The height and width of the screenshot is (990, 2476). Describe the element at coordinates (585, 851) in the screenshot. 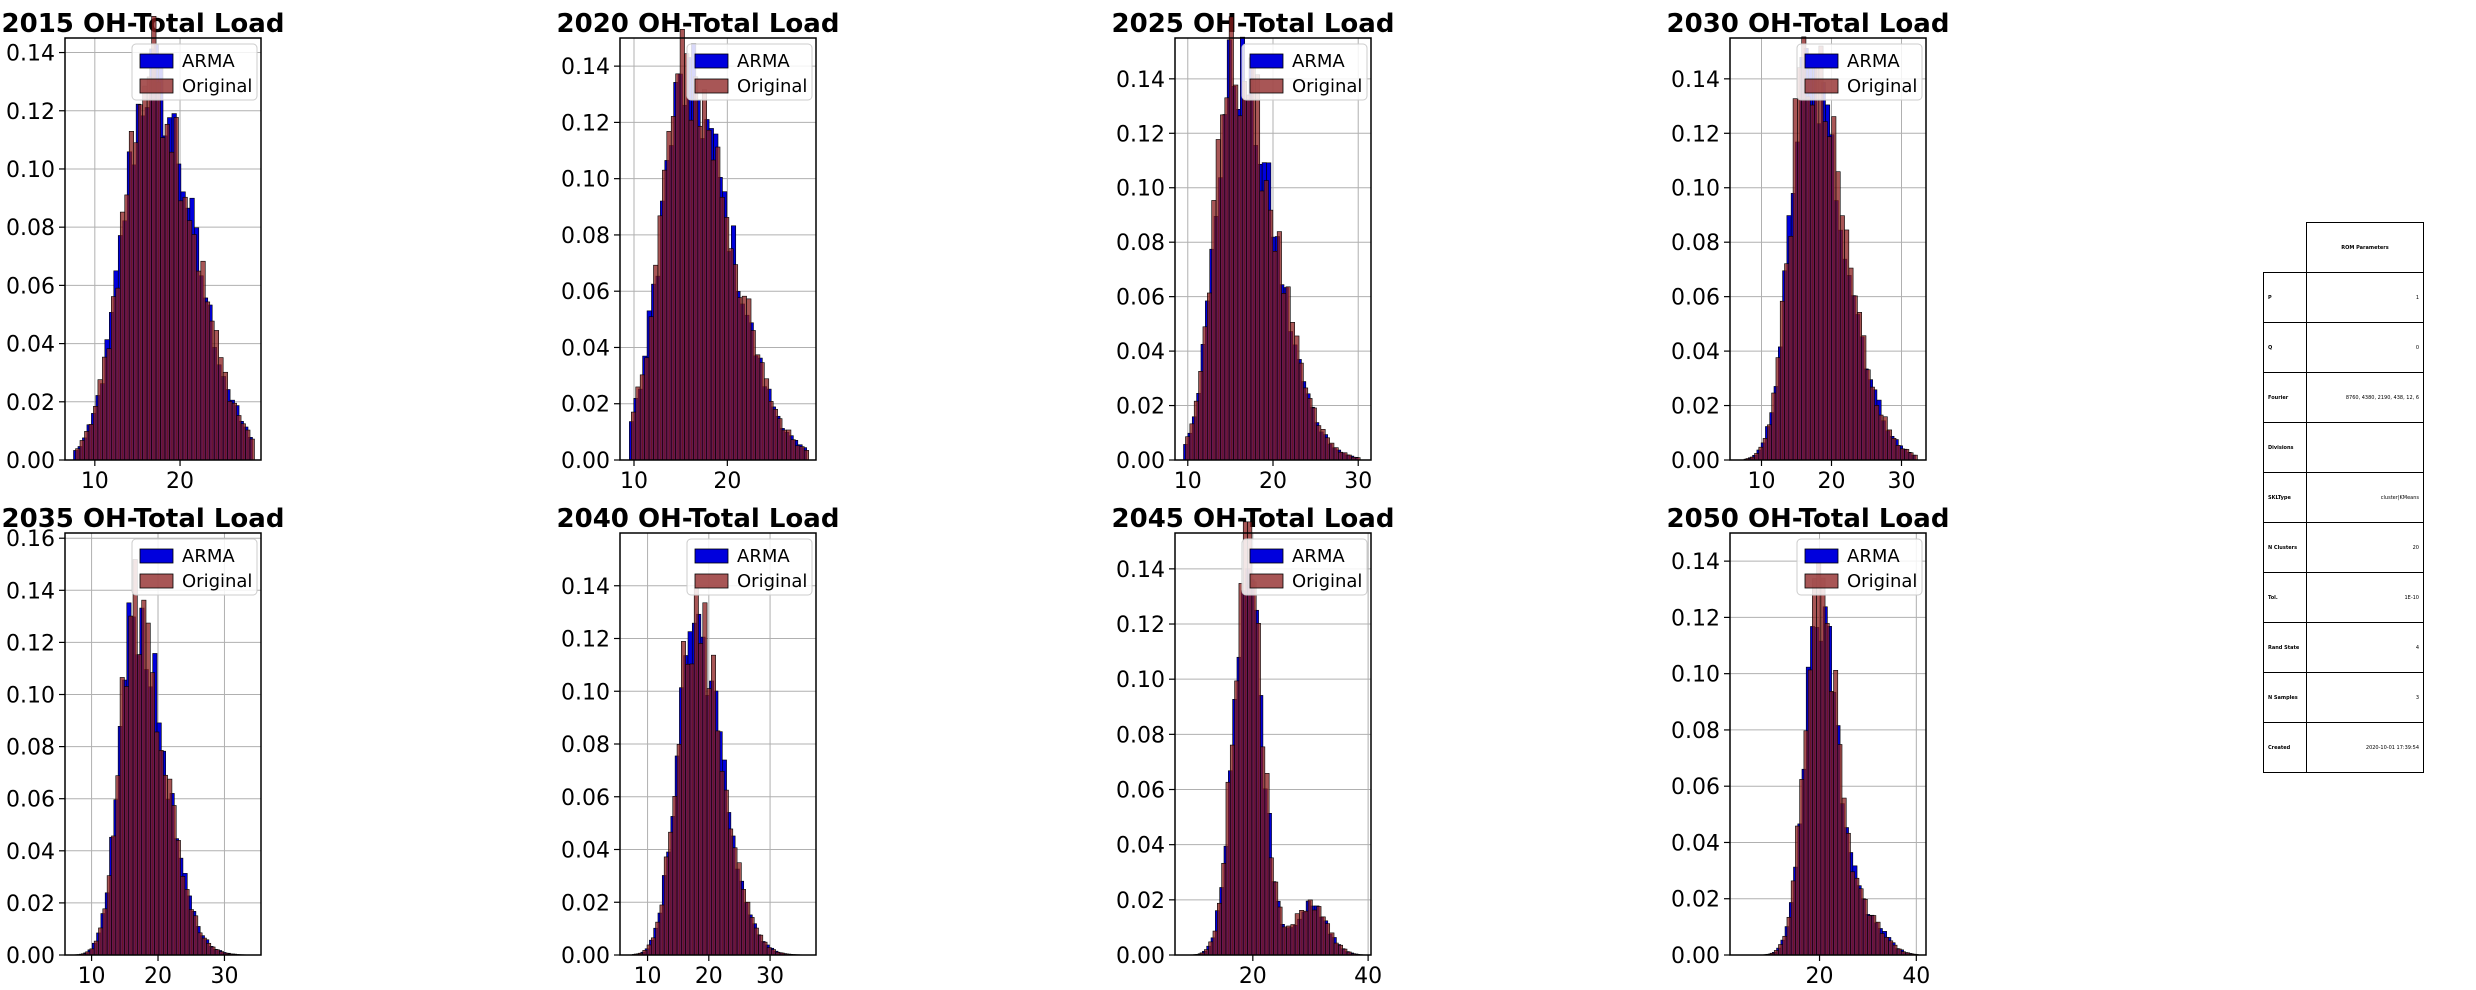

I see `y-tick-label: 0.04` at that location.